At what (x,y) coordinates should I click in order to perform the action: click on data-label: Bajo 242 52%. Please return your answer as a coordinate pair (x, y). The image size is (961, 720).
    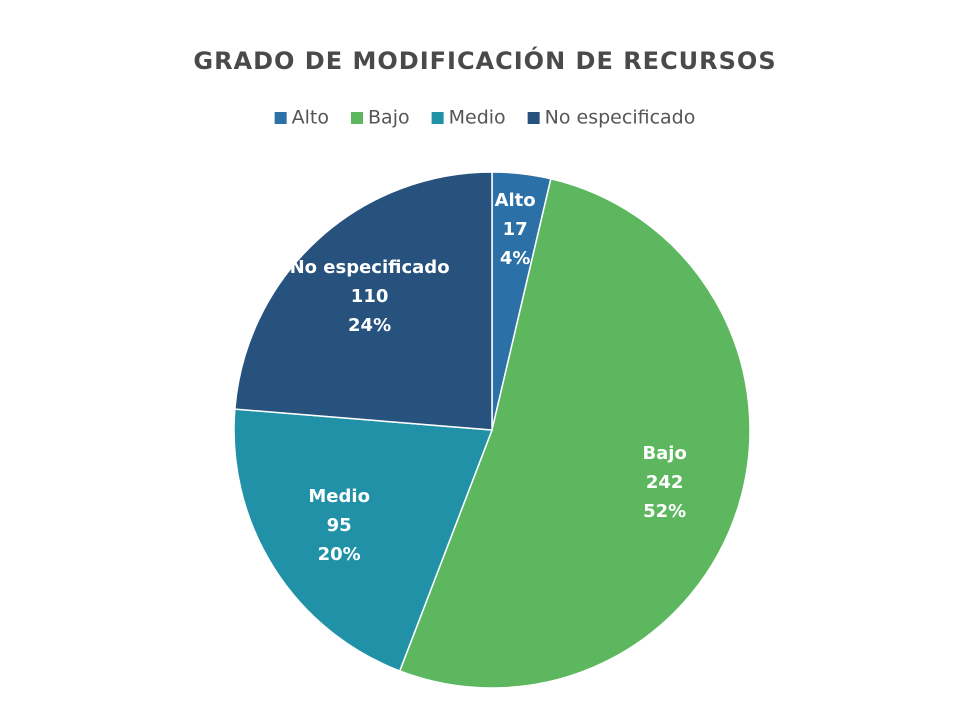
    Looking at the image, I should click on (664, 482).